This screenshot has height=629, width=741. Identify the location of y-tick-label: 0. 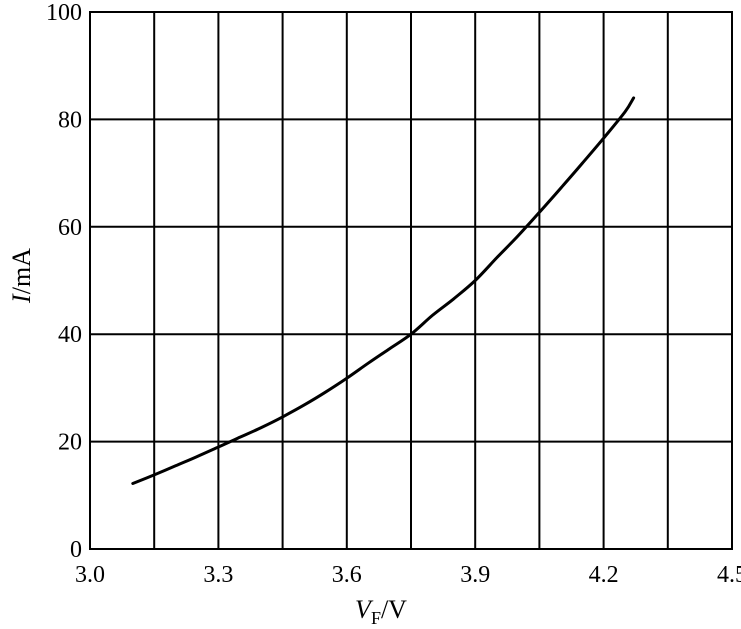
(76, 550).